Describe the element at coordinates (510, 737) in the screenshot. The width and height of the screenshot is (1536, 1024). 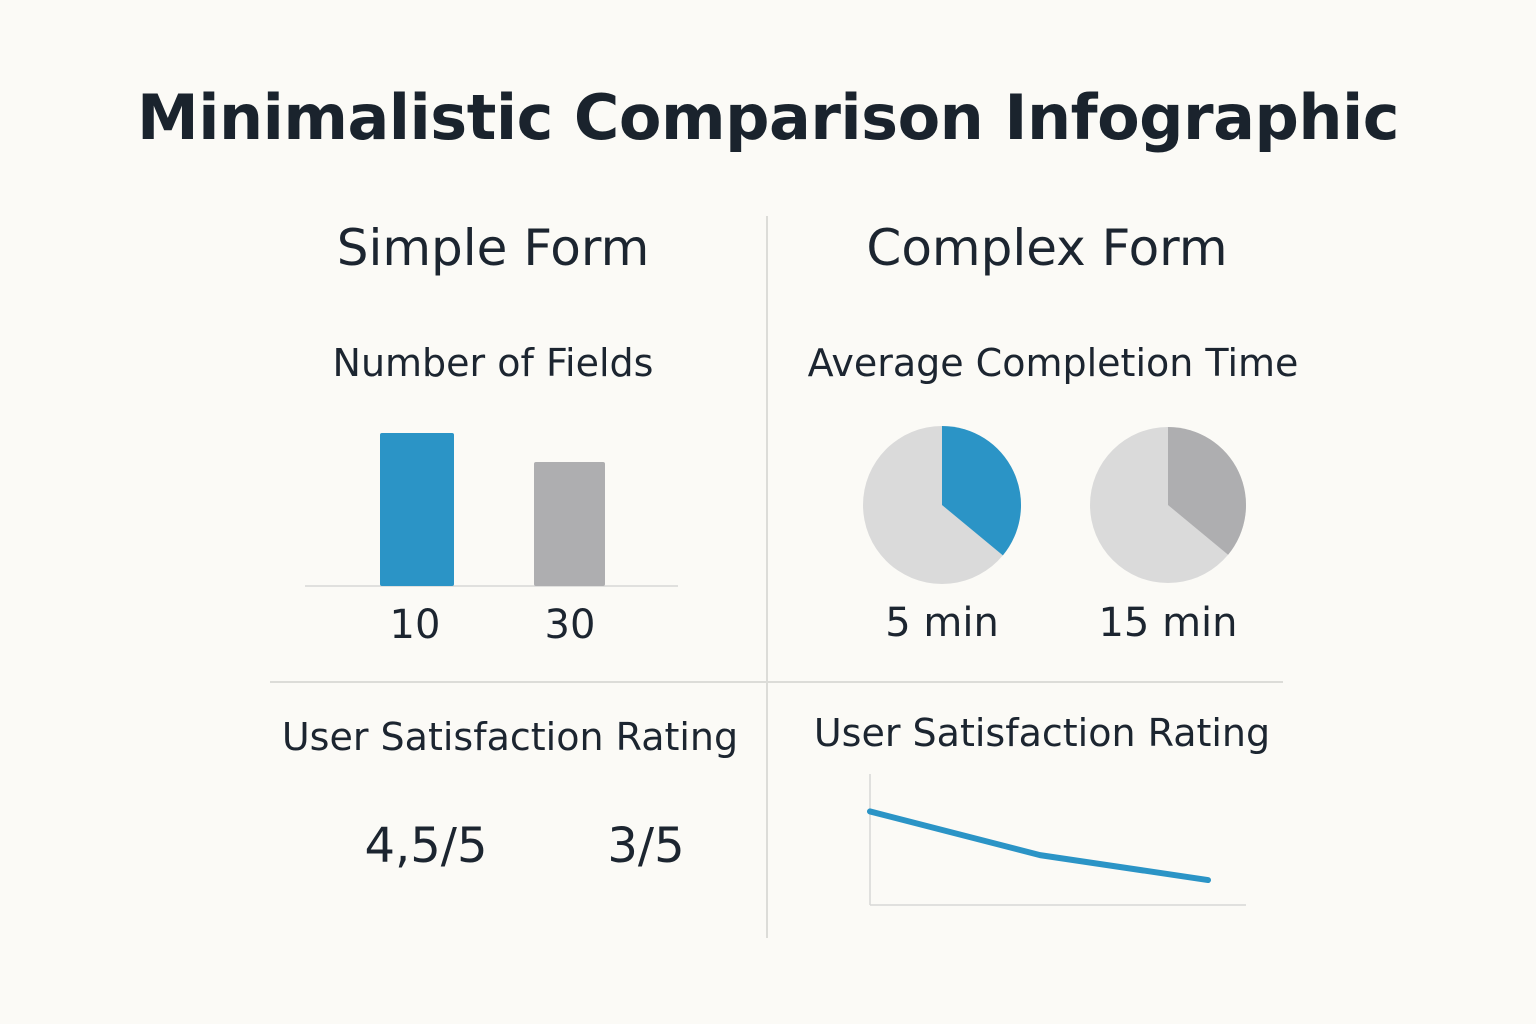
I see `simple-satisfaction-title: User Satisfaction Rating` at that location.